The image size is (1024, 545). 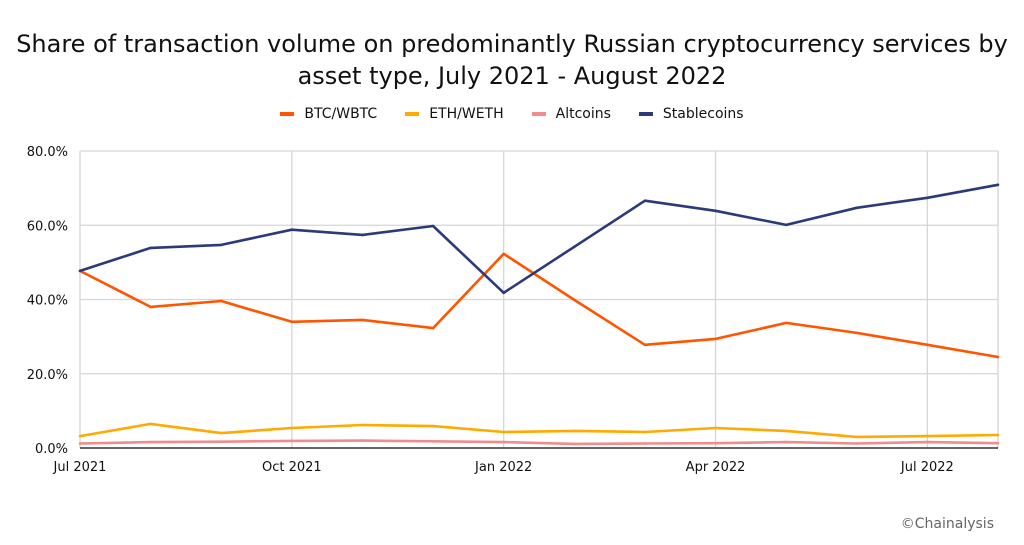 I want to click on legend-item-altcoins: Altcoins, so click(x=571, y=114).